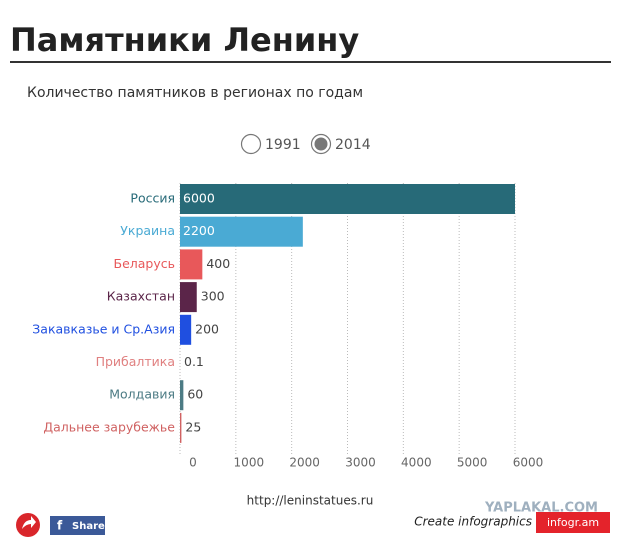  Describe the element at coordinates (199, 230) in the screenshot. I see `value-label: 2200` at that location.